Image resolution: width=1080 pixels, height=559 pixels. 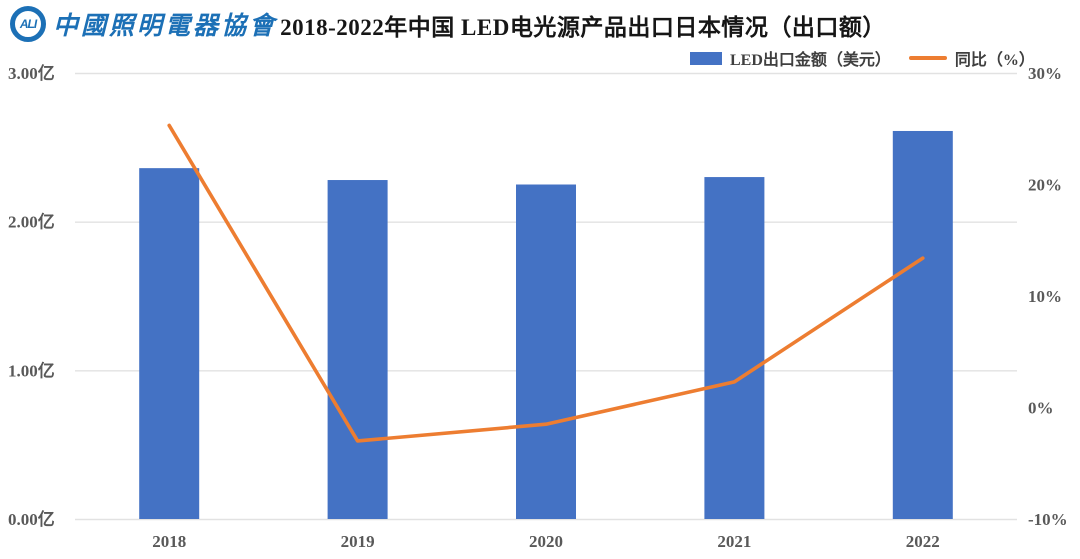 I want to click on bar-2020, so click(x=546, y=351).